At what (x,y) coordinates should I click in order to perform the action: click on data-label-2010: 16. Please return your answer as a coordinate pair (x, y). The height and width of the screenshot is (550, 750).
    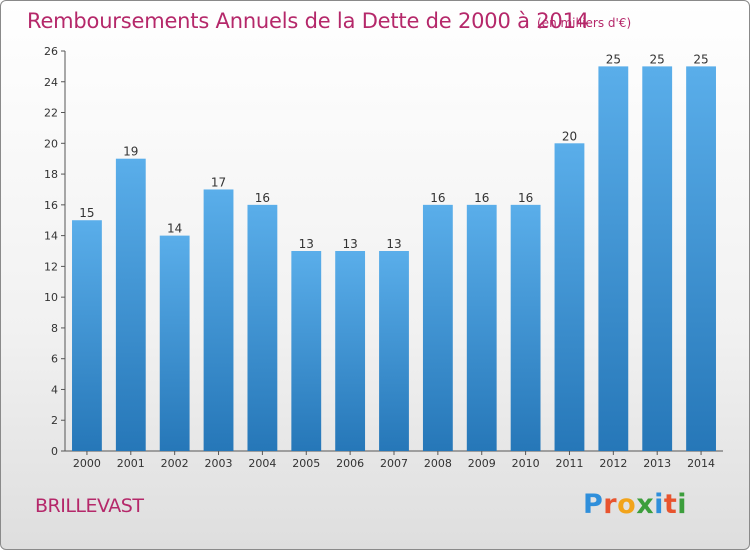
    Looking at the image, I should click on (525, 198).